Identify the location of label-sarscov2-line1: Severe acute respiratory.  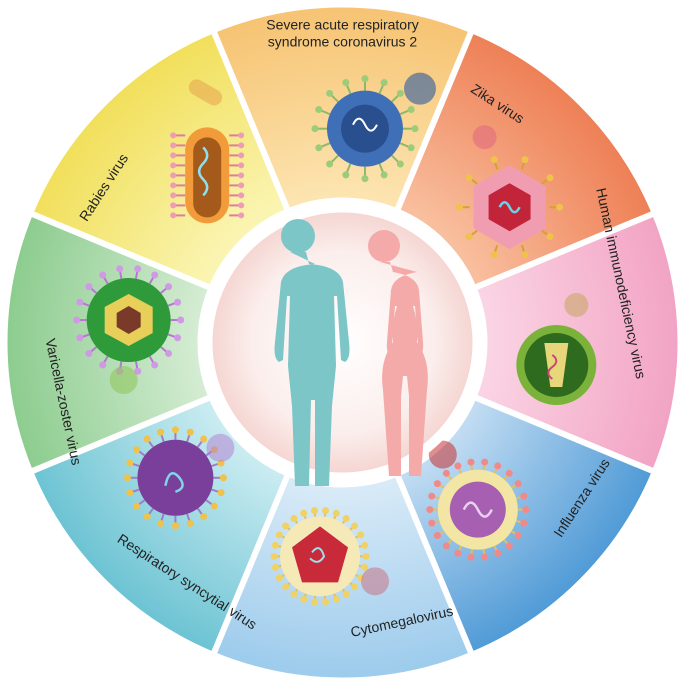
(342, 25).